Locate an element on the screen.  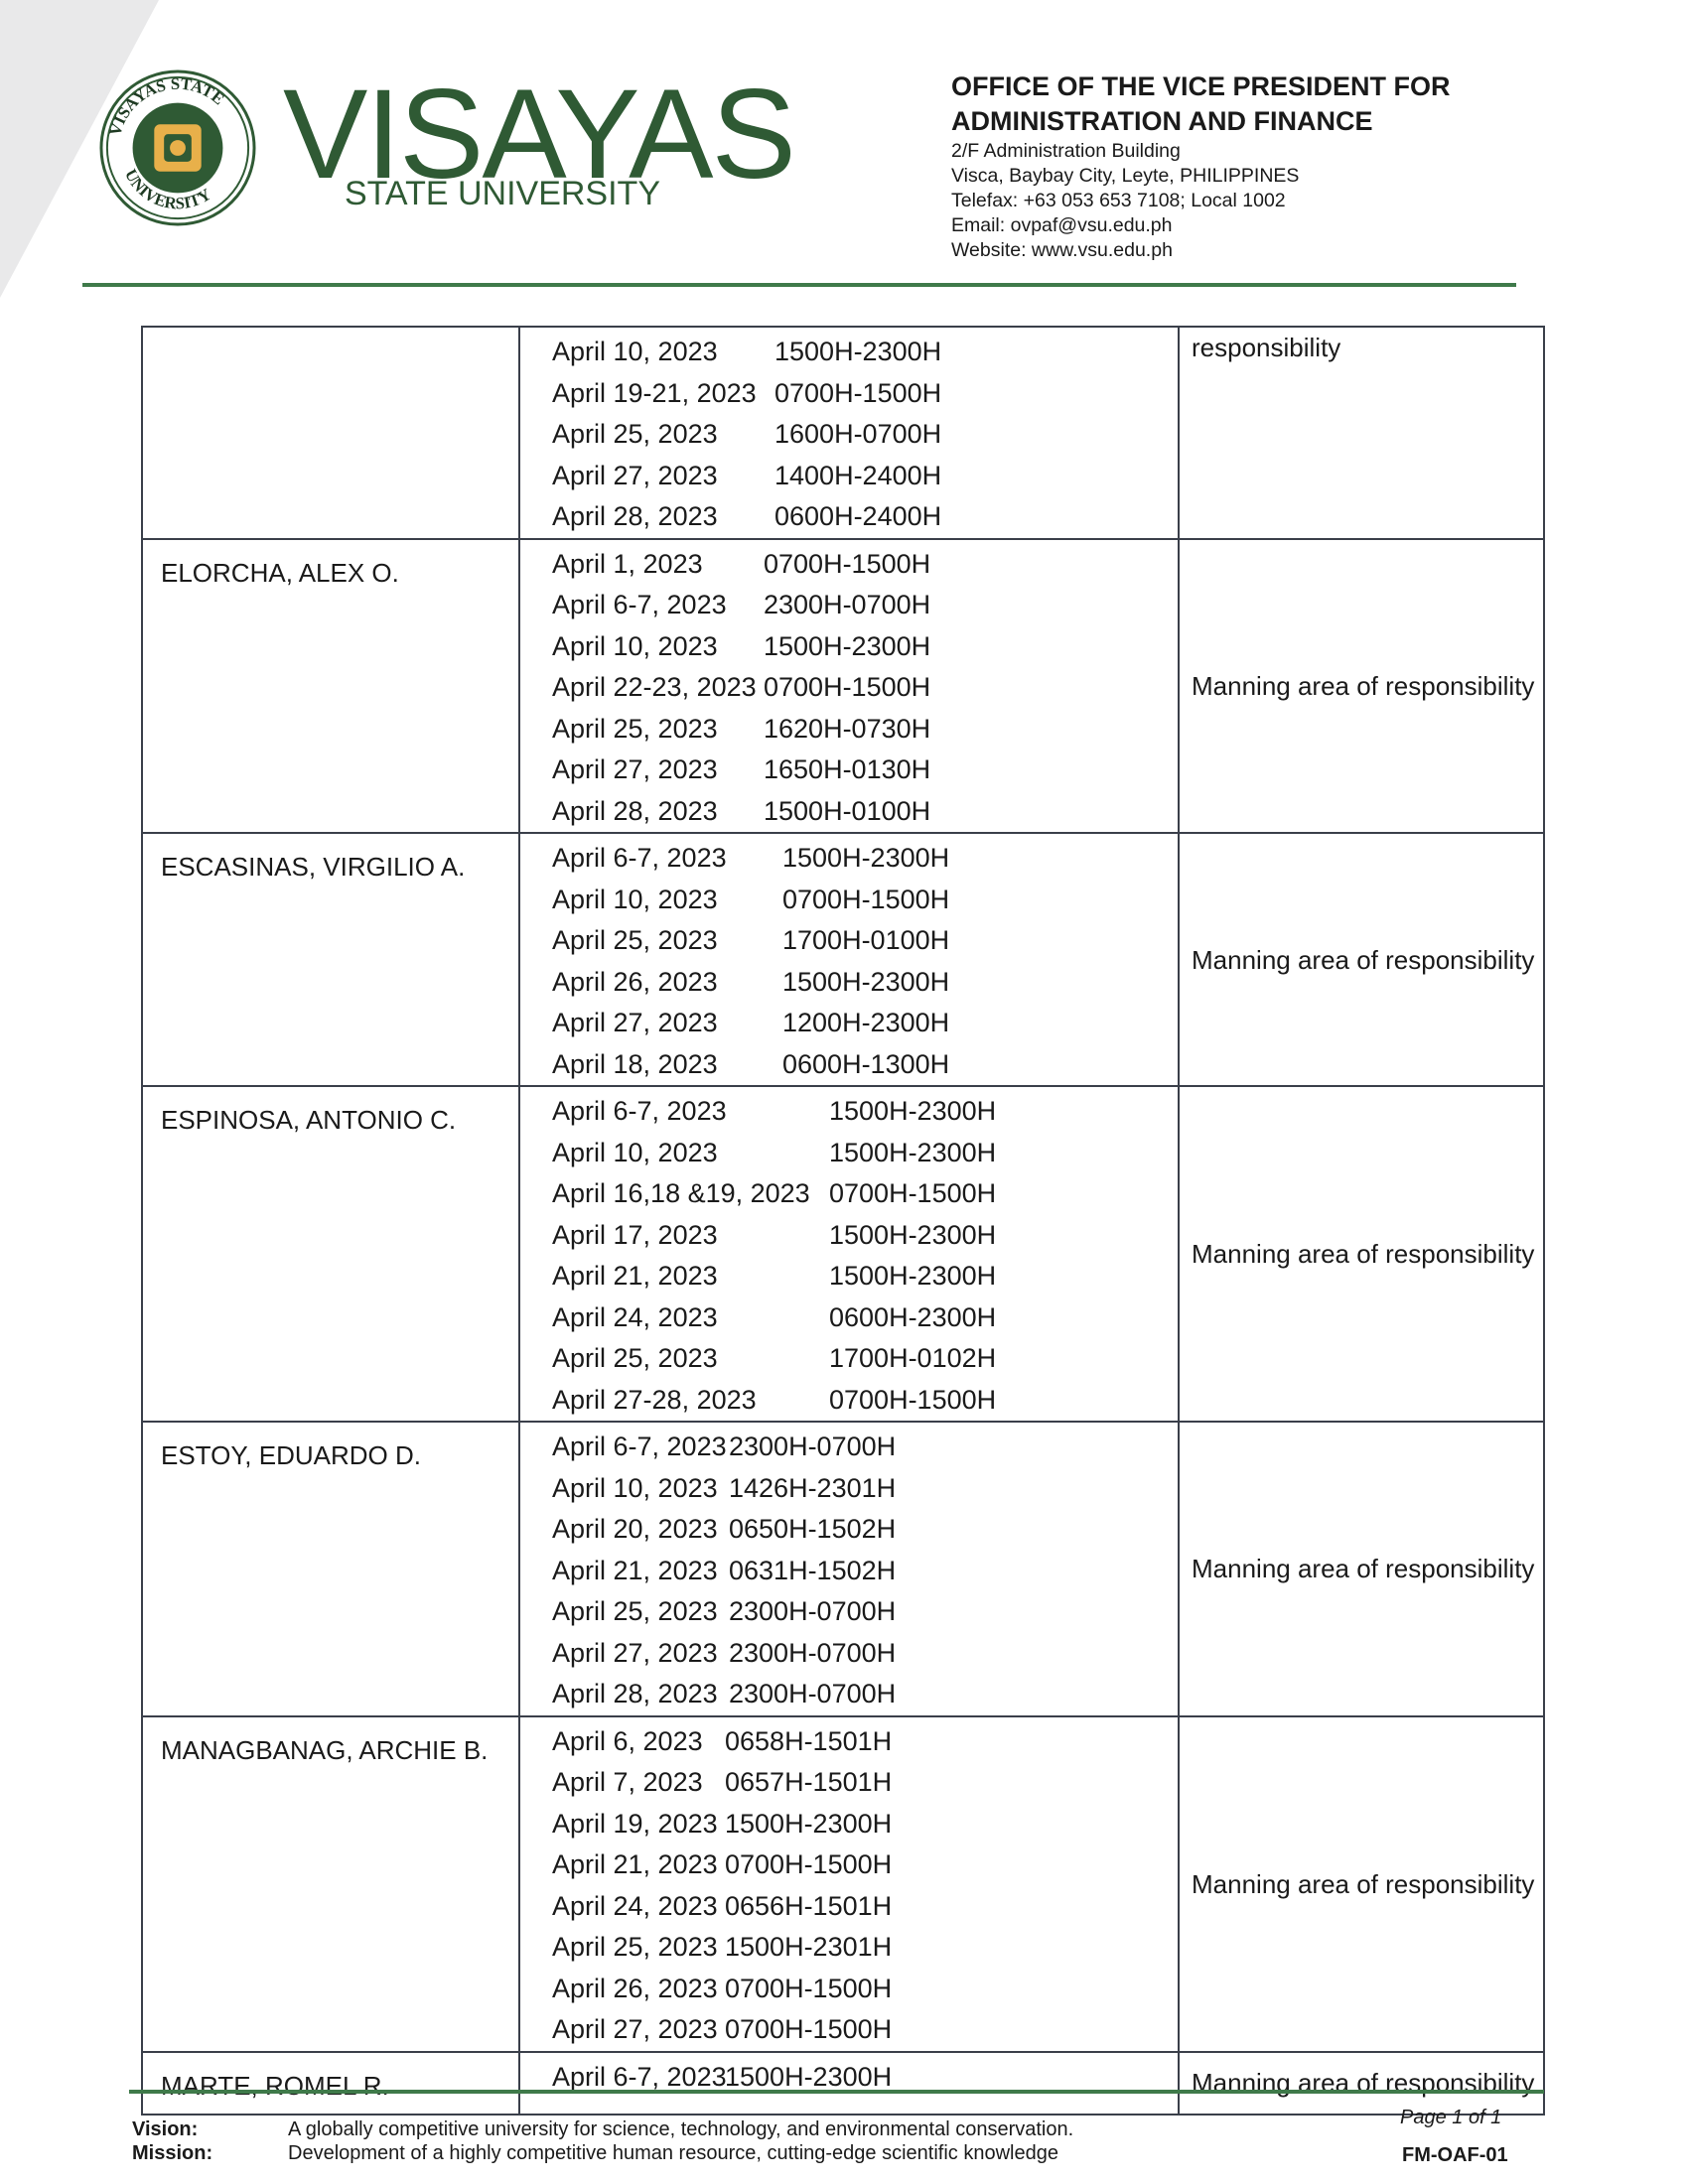
personnel-name: ESCASINAS, VIRGILIO A. is located at coordinates (330, 959).